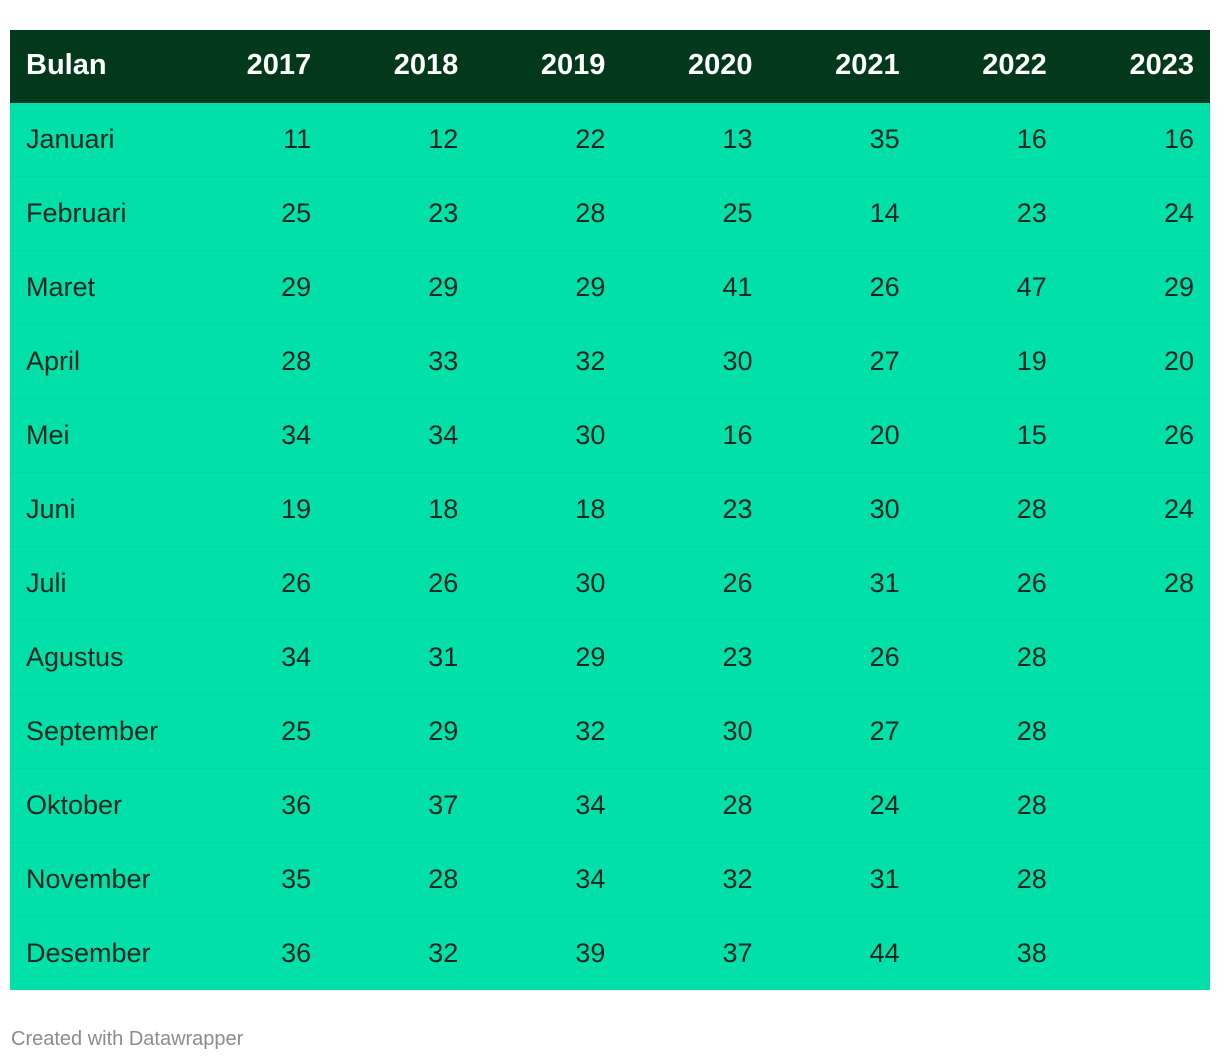 Image resolution: width=1220 pixels, height=1064 pixels. Describe the element at coordinates (548, 66) in the screenshot. I see `column-header-2019: 2019` at that location.